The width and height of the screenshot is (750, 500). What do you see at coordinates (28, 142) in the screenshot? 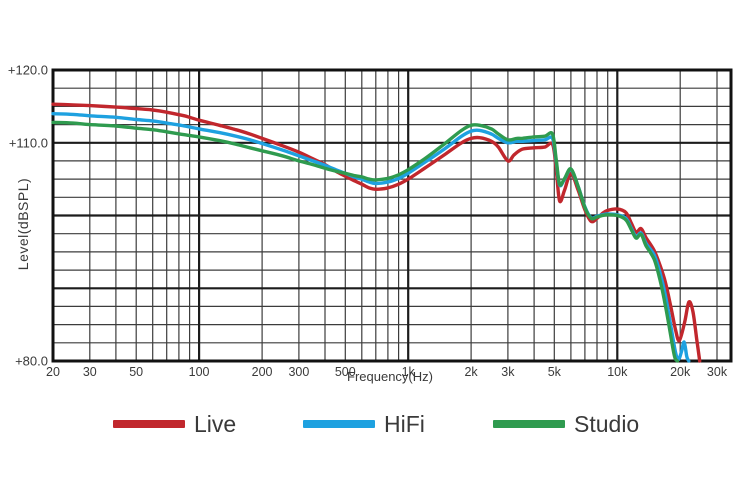
I see `y-tick-+110.0: +110.0` at bounding box center [28, 142].